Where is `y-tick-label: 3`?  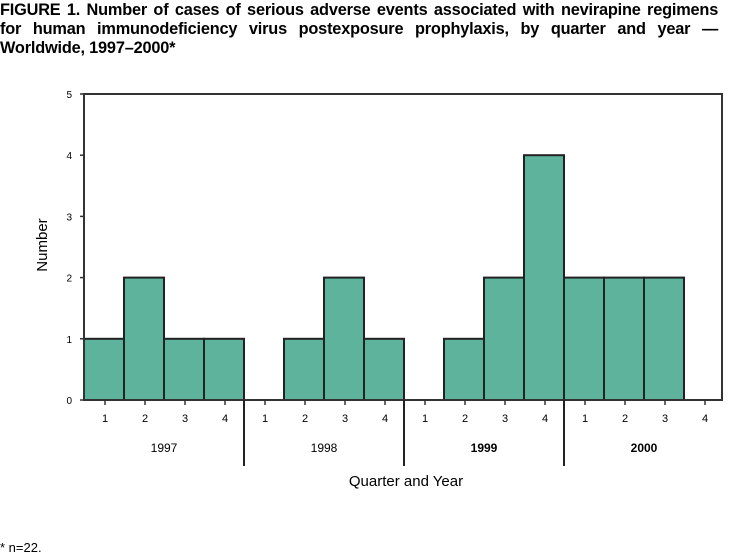 y-tick-label: 3 is located at coordinates (69, 217).